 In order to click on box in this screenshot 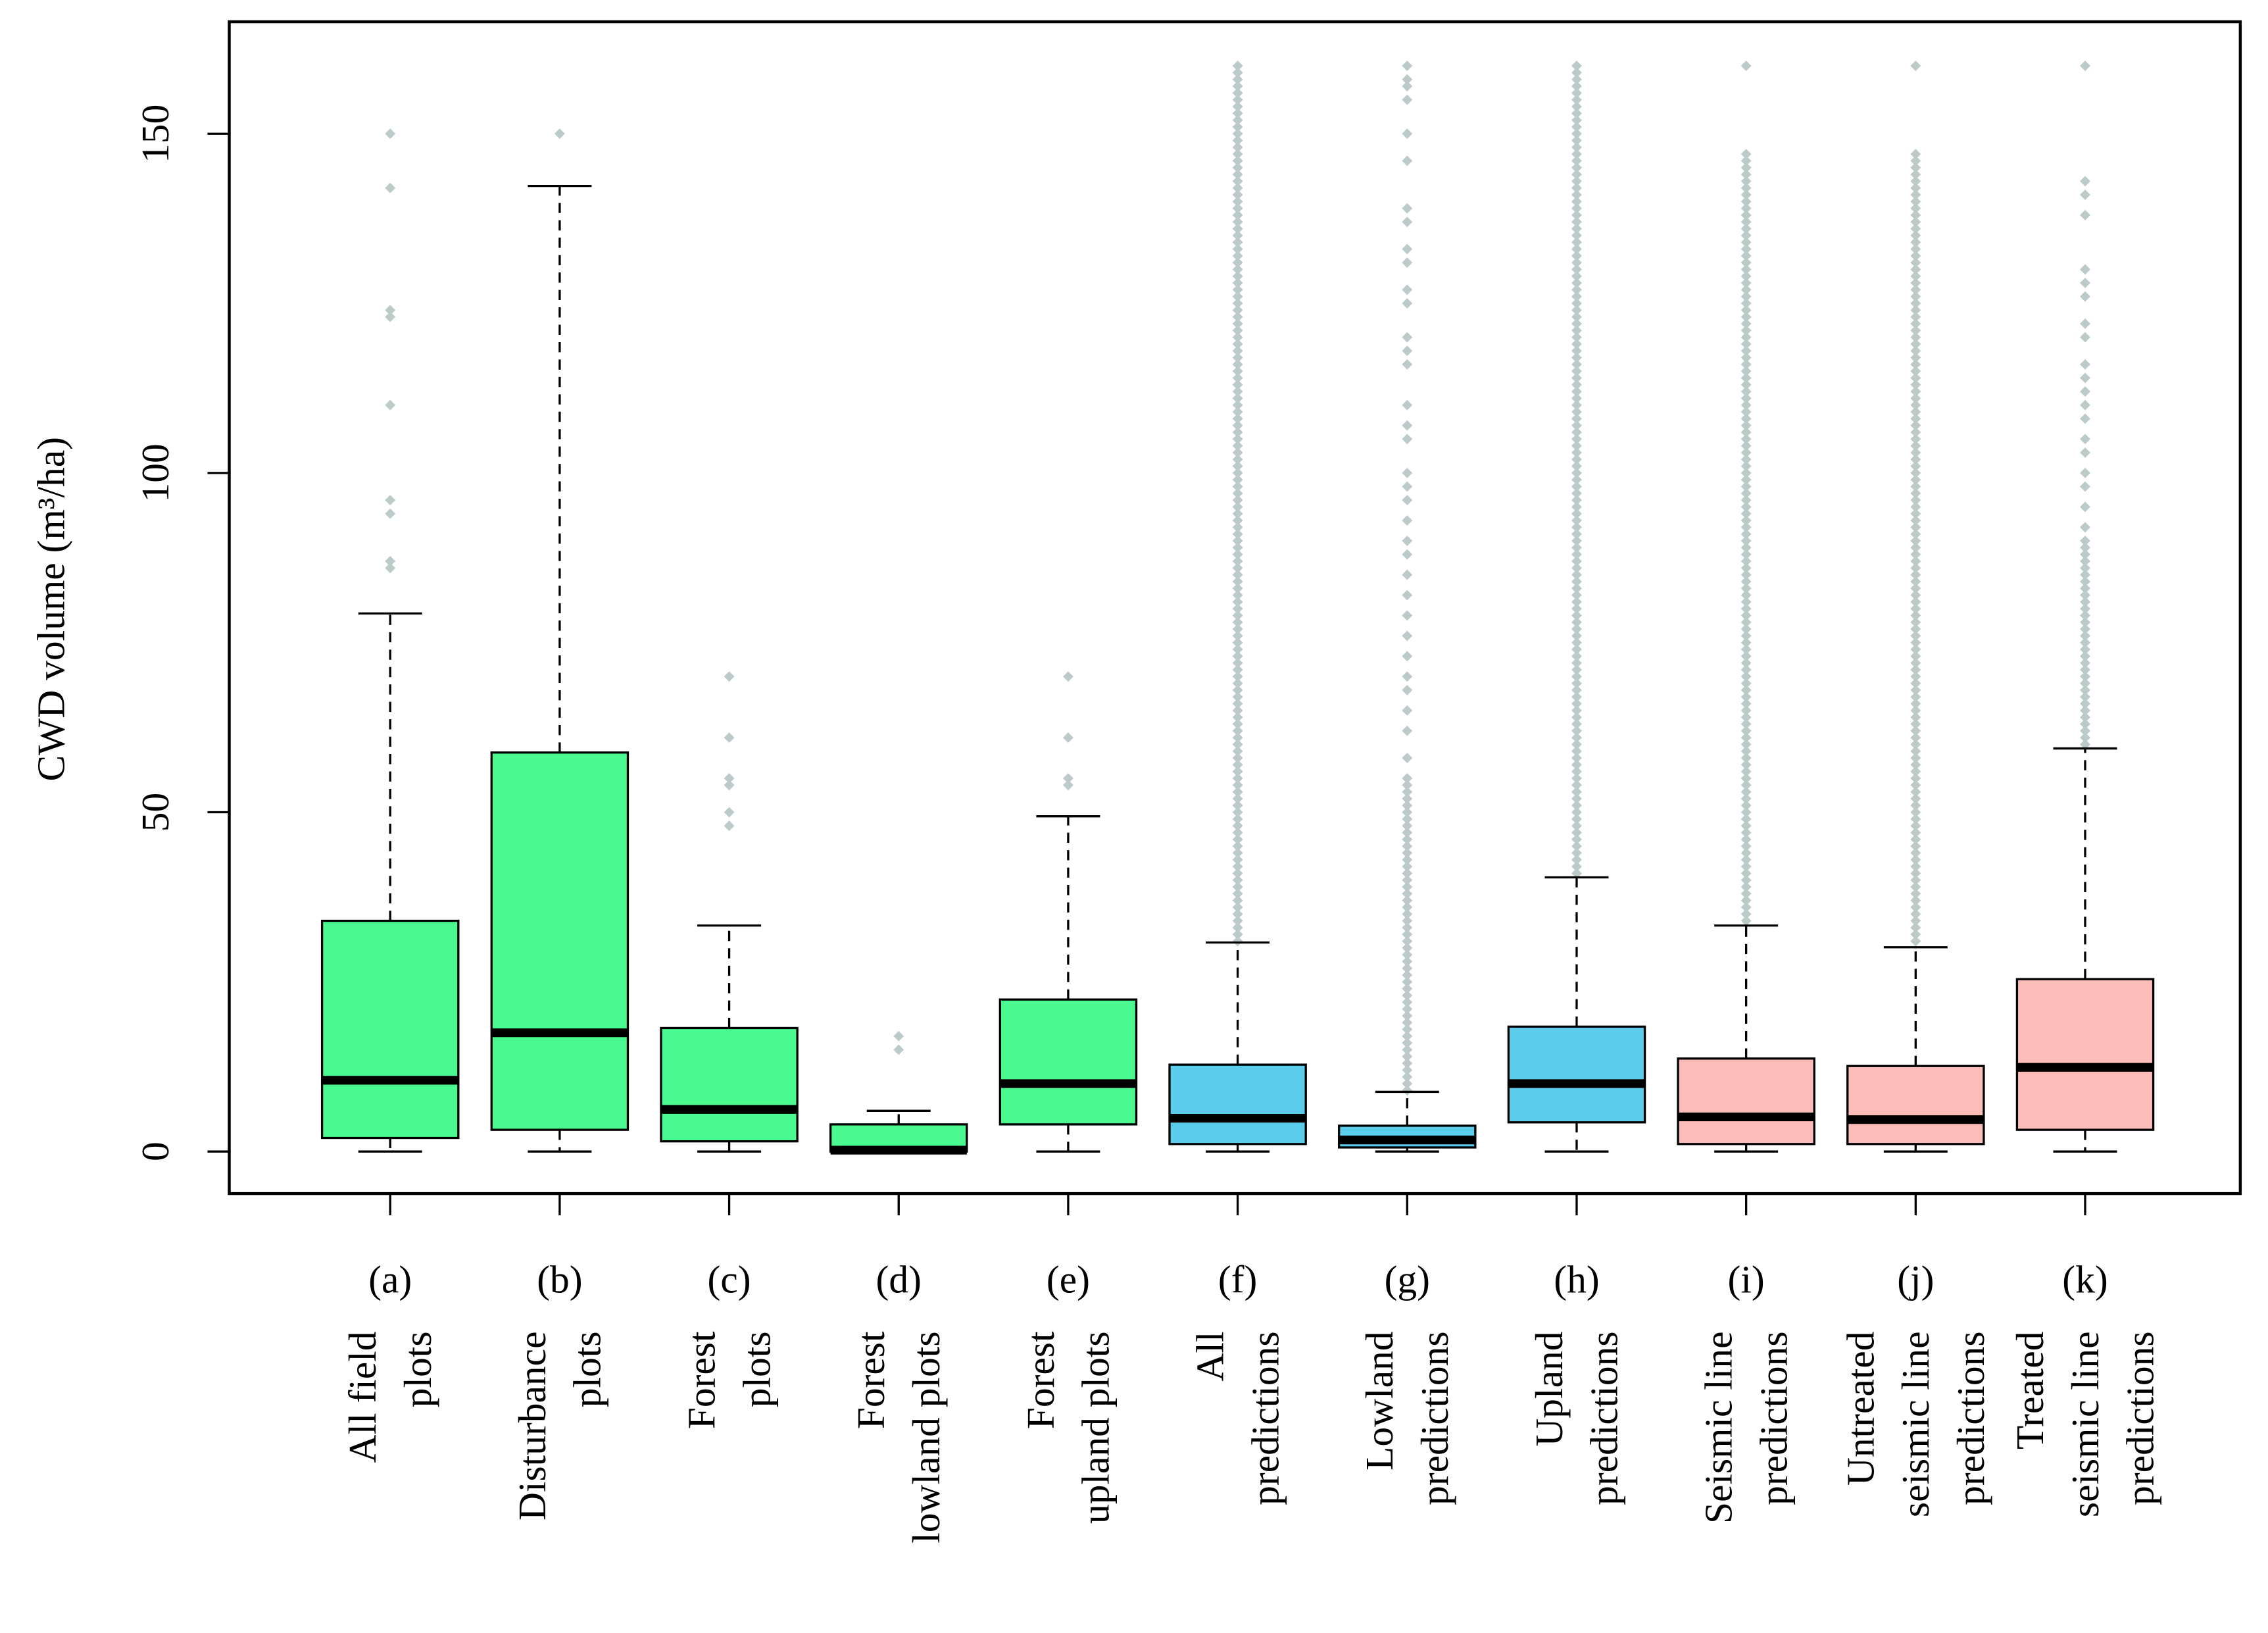, I will do `click(390, 1029)`.